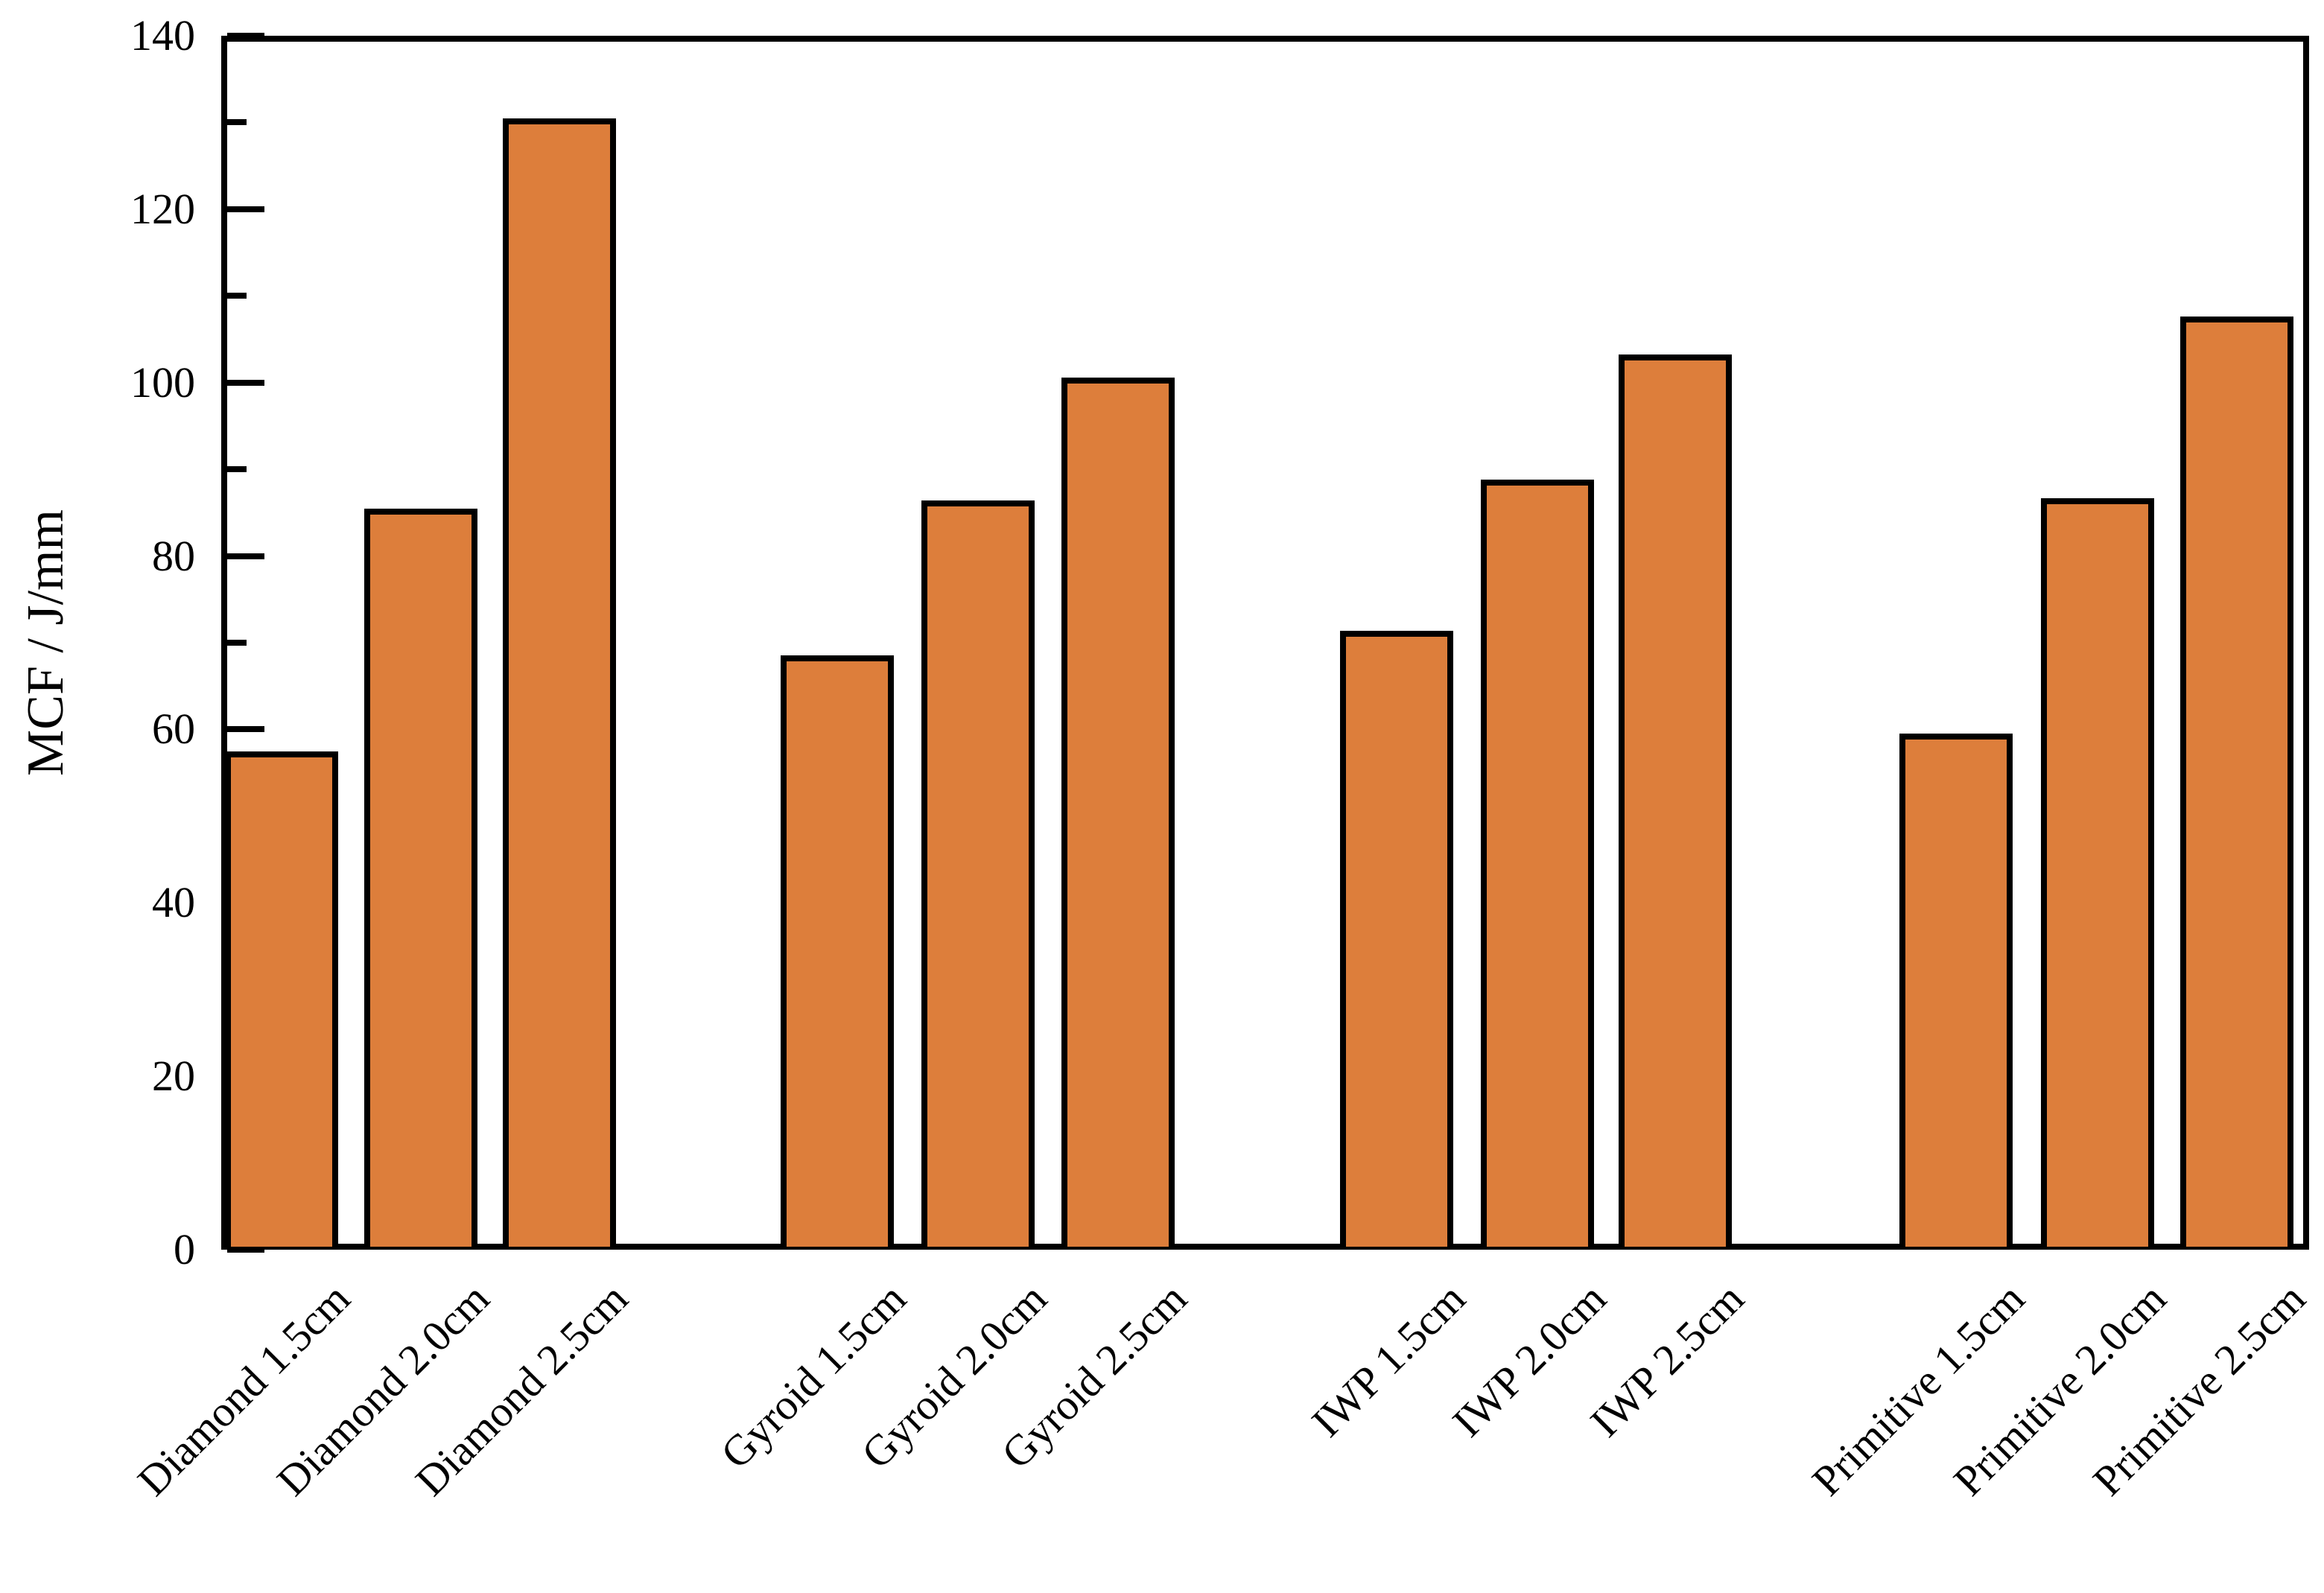 The height and width of the screenshot is (1593, 2324). Describe the element at coordinates (173, 555) in the screenshot. I see `y-axis-tick-label: 80` at that location.